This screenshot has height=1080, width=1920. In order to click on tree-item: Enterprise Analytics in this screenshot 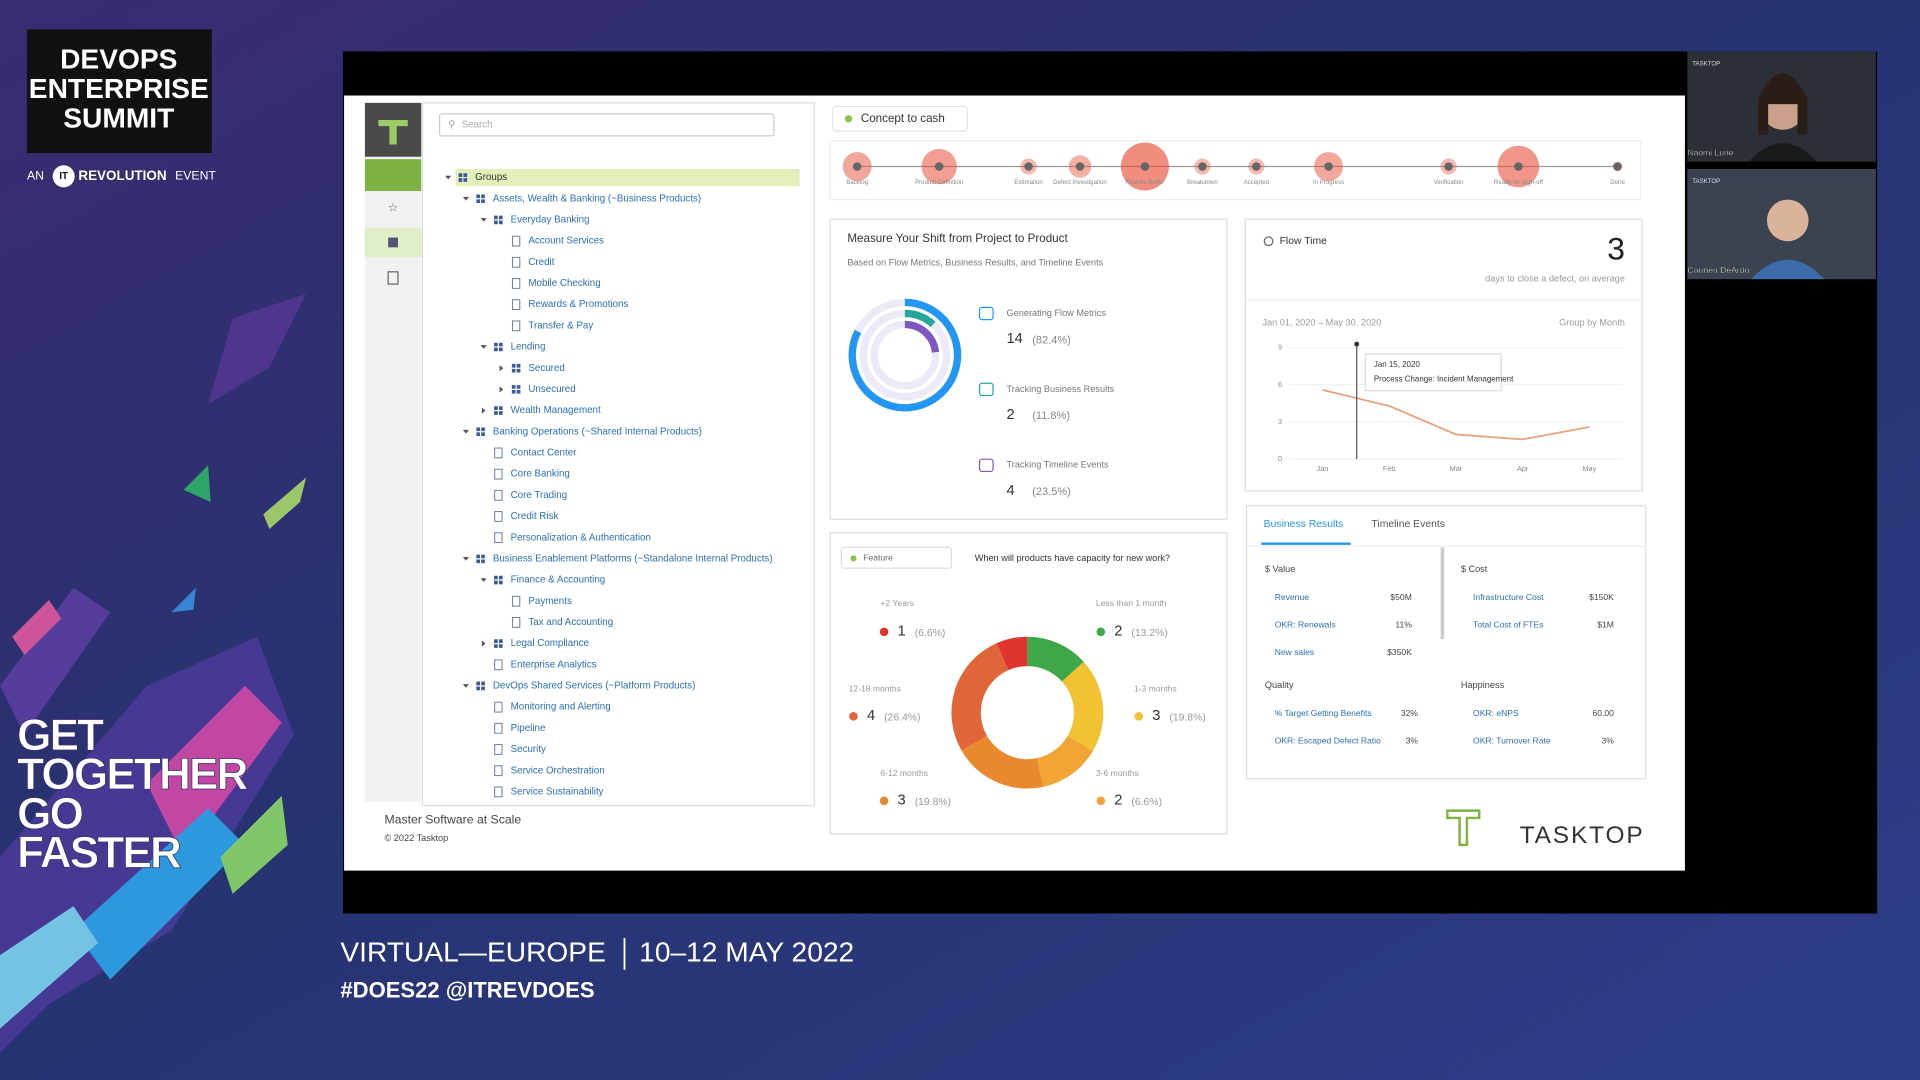, I will do `click(554, 664)`.